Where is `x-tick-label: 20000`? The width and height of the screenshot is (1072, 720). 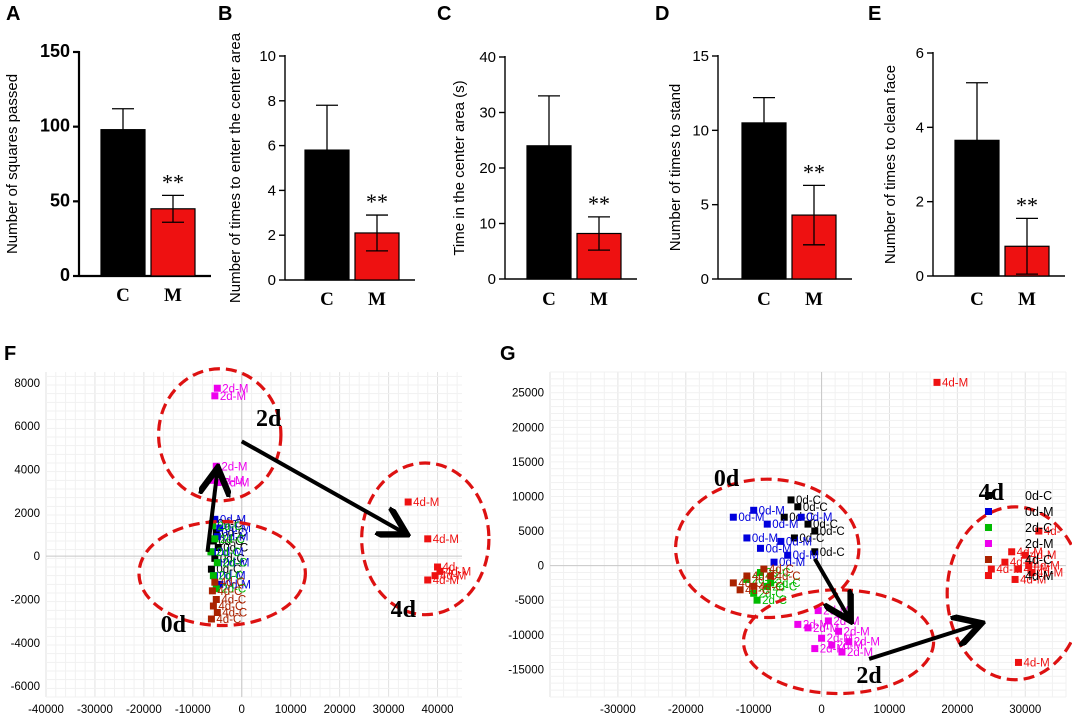 x-tick-label: 20000 is located at coordinates (340, 710).